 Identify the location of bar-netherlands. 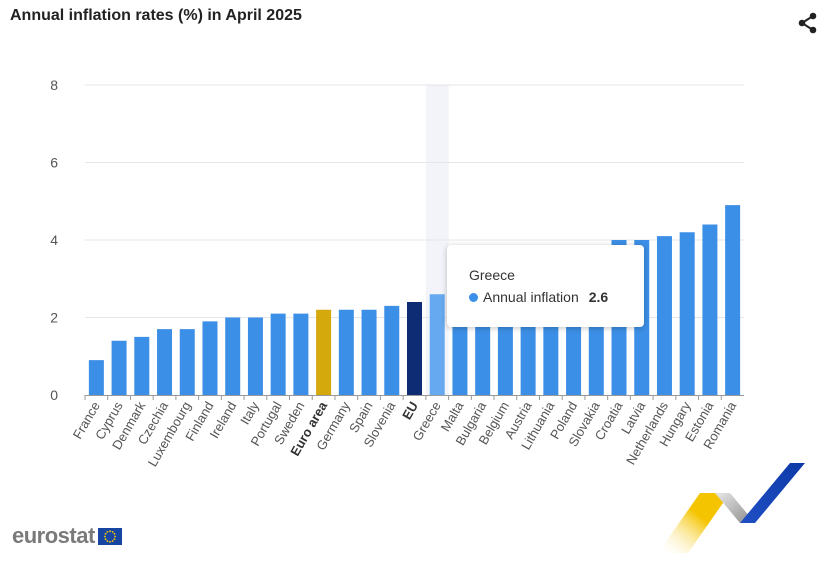
(664, 315).